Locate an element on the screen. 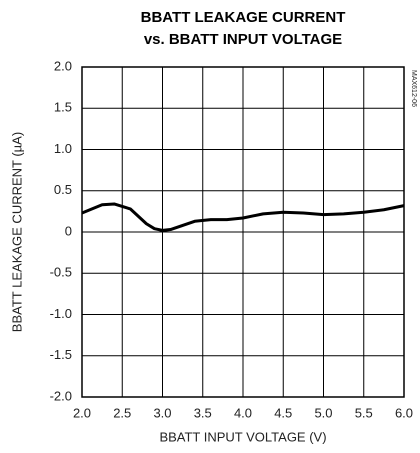 Image resolution: width=420 pixels, height=453 pixels. y-tick-label: -0.5 is located at coordinates (61, 272).